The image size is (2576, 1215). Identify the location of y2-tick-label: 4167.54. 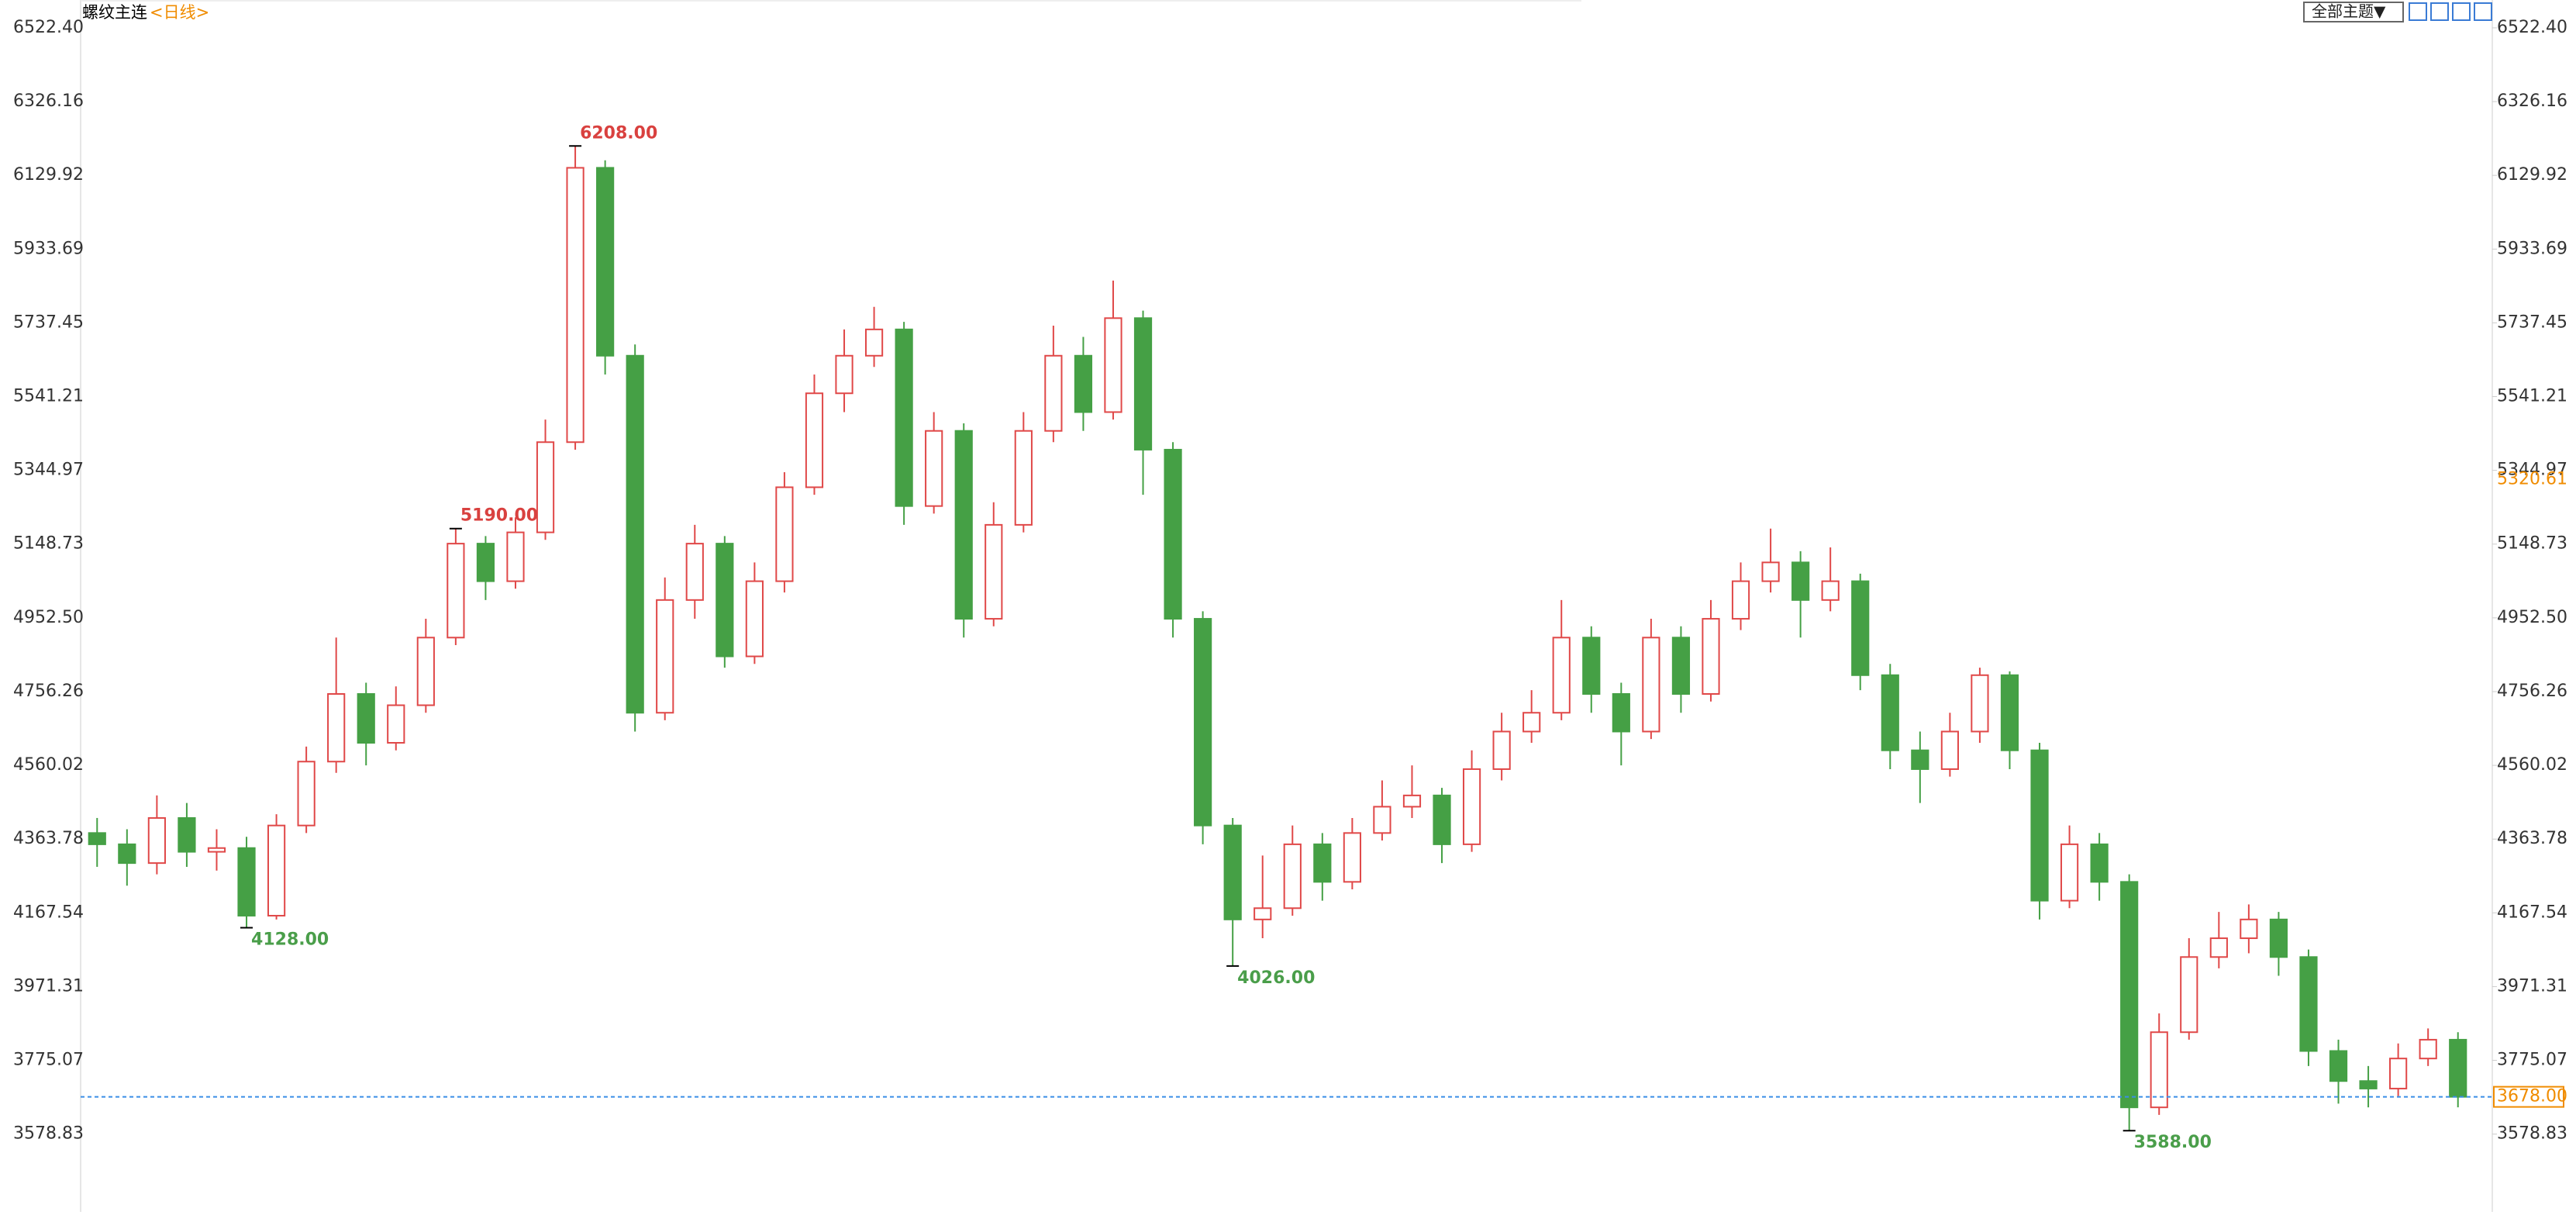
(2532, 912).